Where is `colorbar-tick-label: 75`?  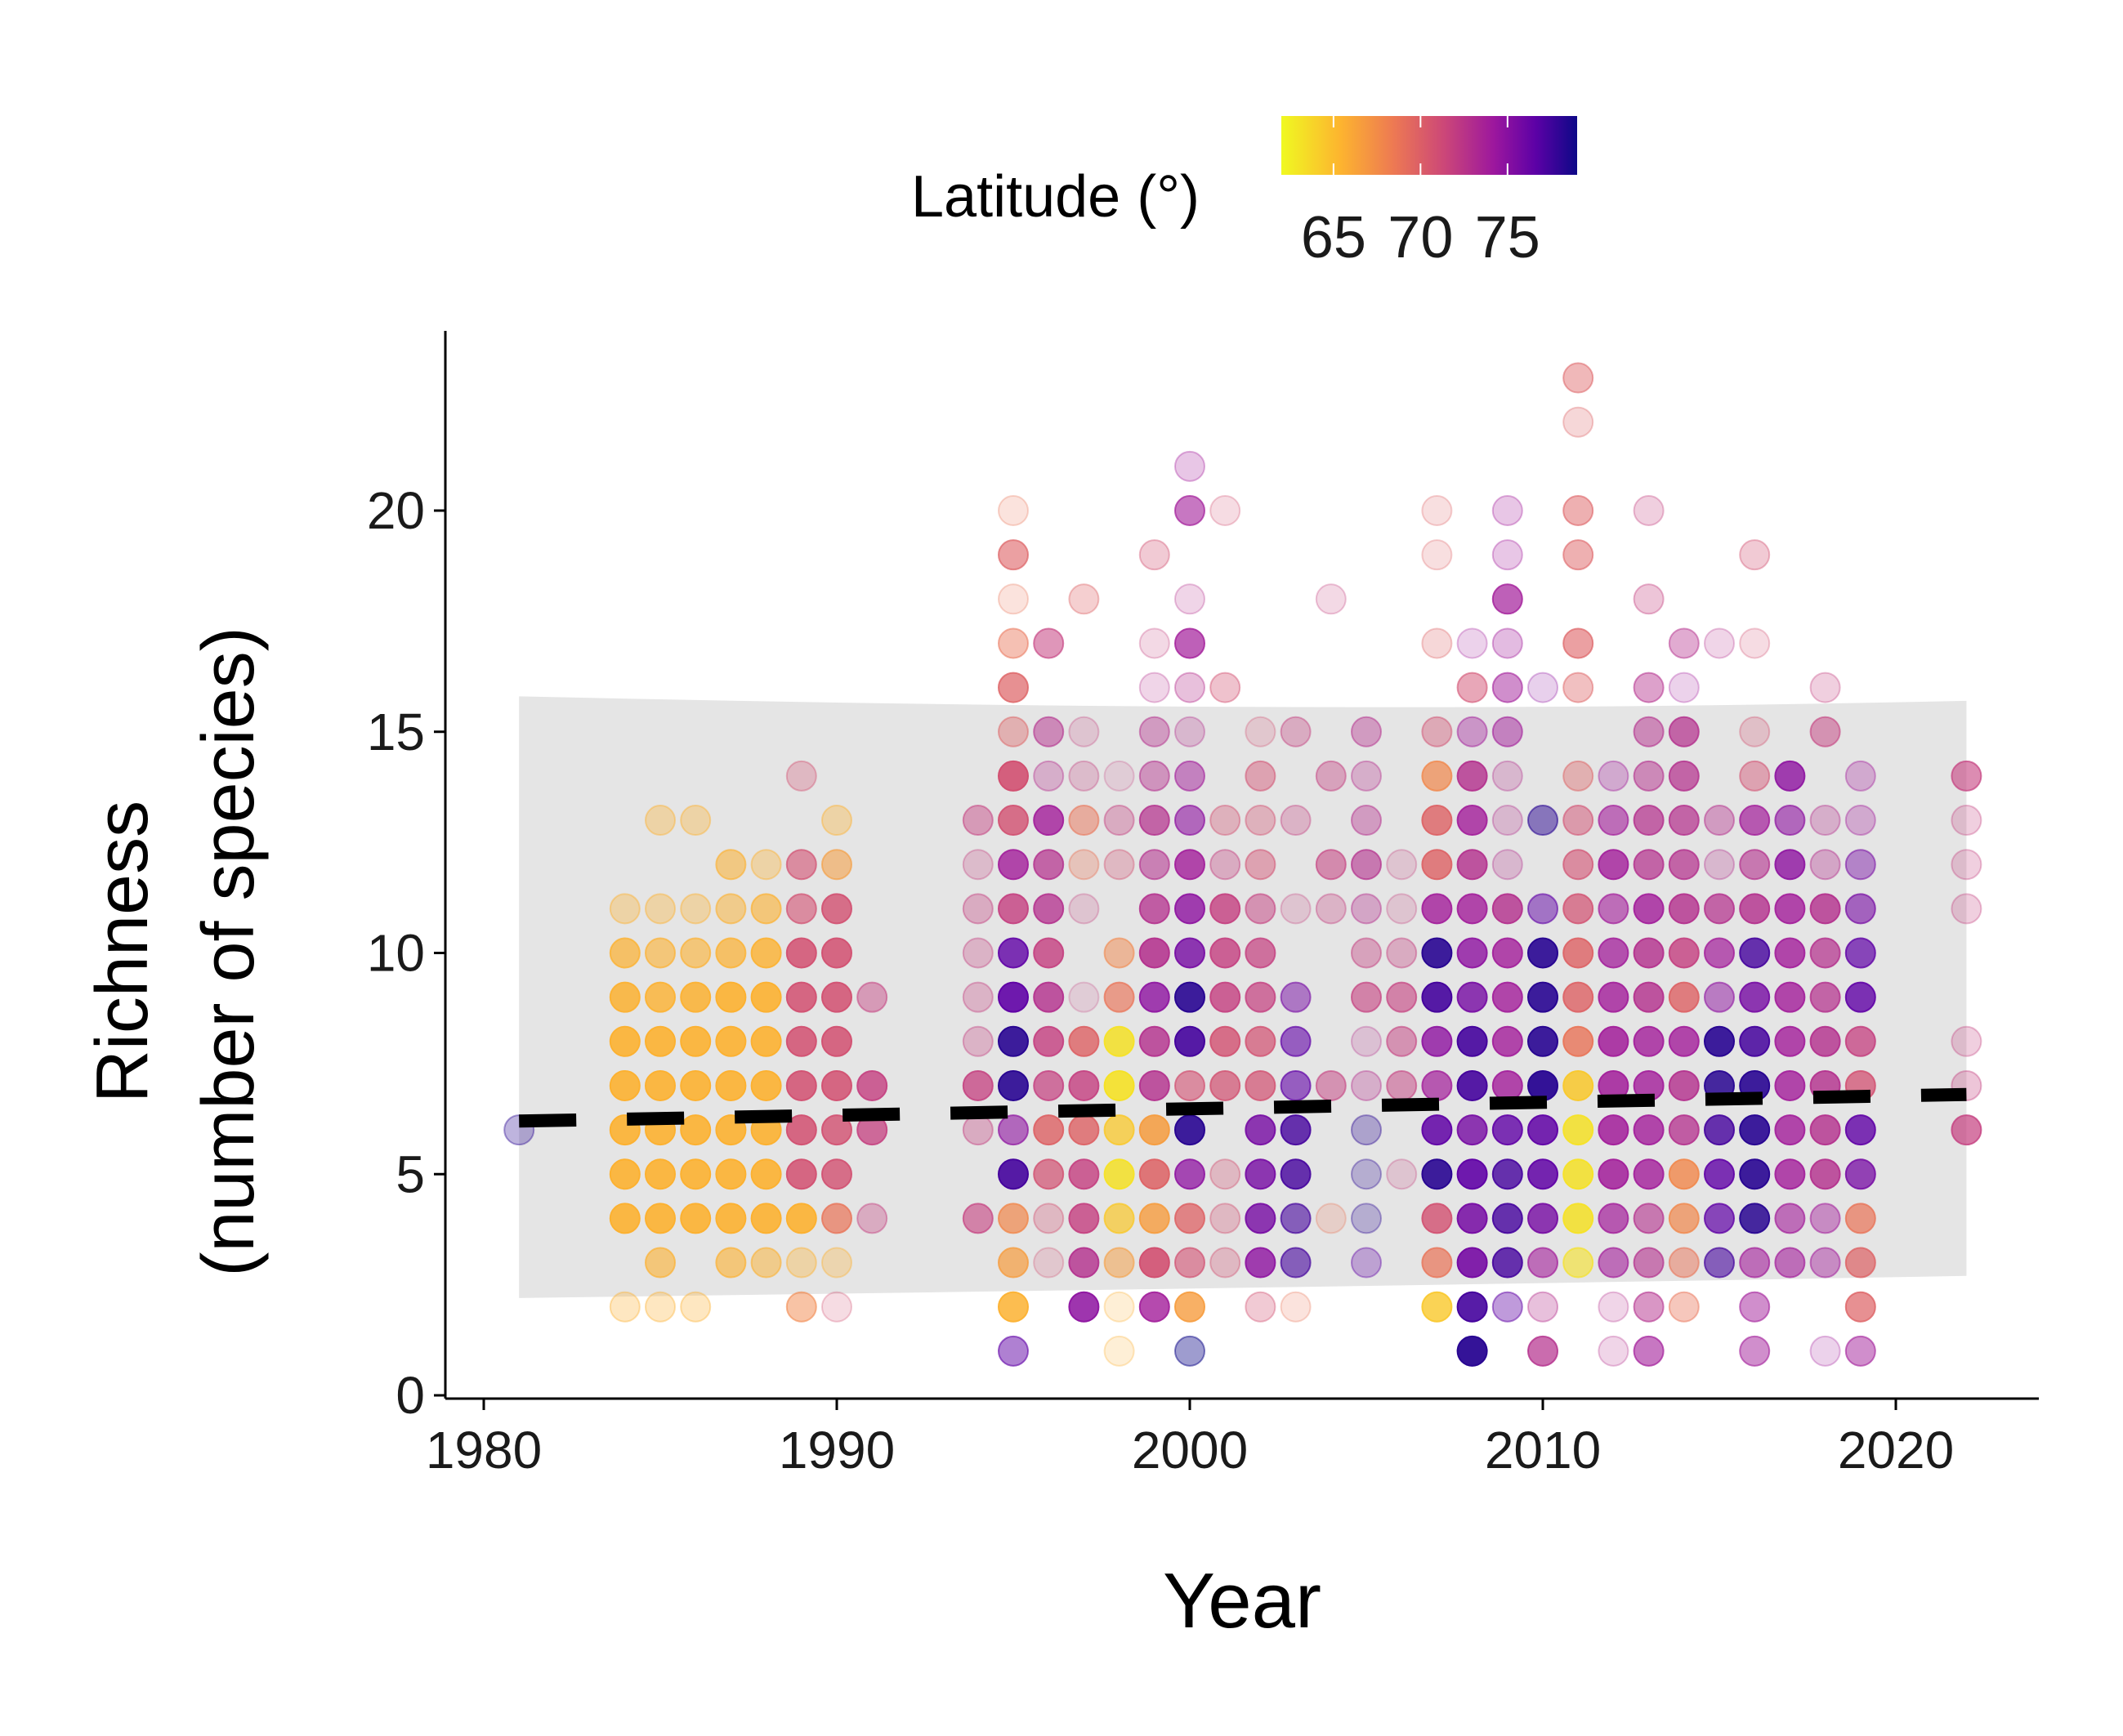
colorbar-tick-label: 75 is located at coordinates (1508, 238).